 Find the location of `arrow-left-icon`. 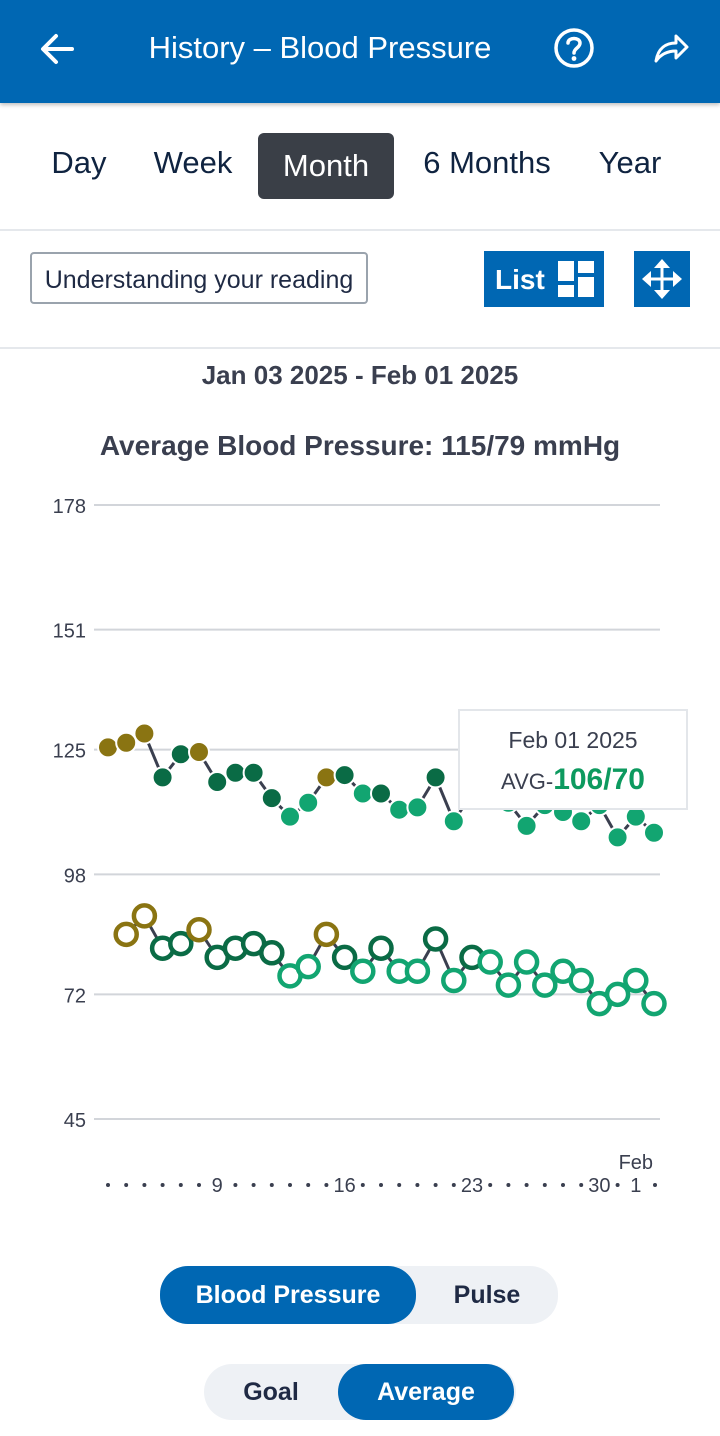

arrow-left-icon is located at coordinates (57, 49).